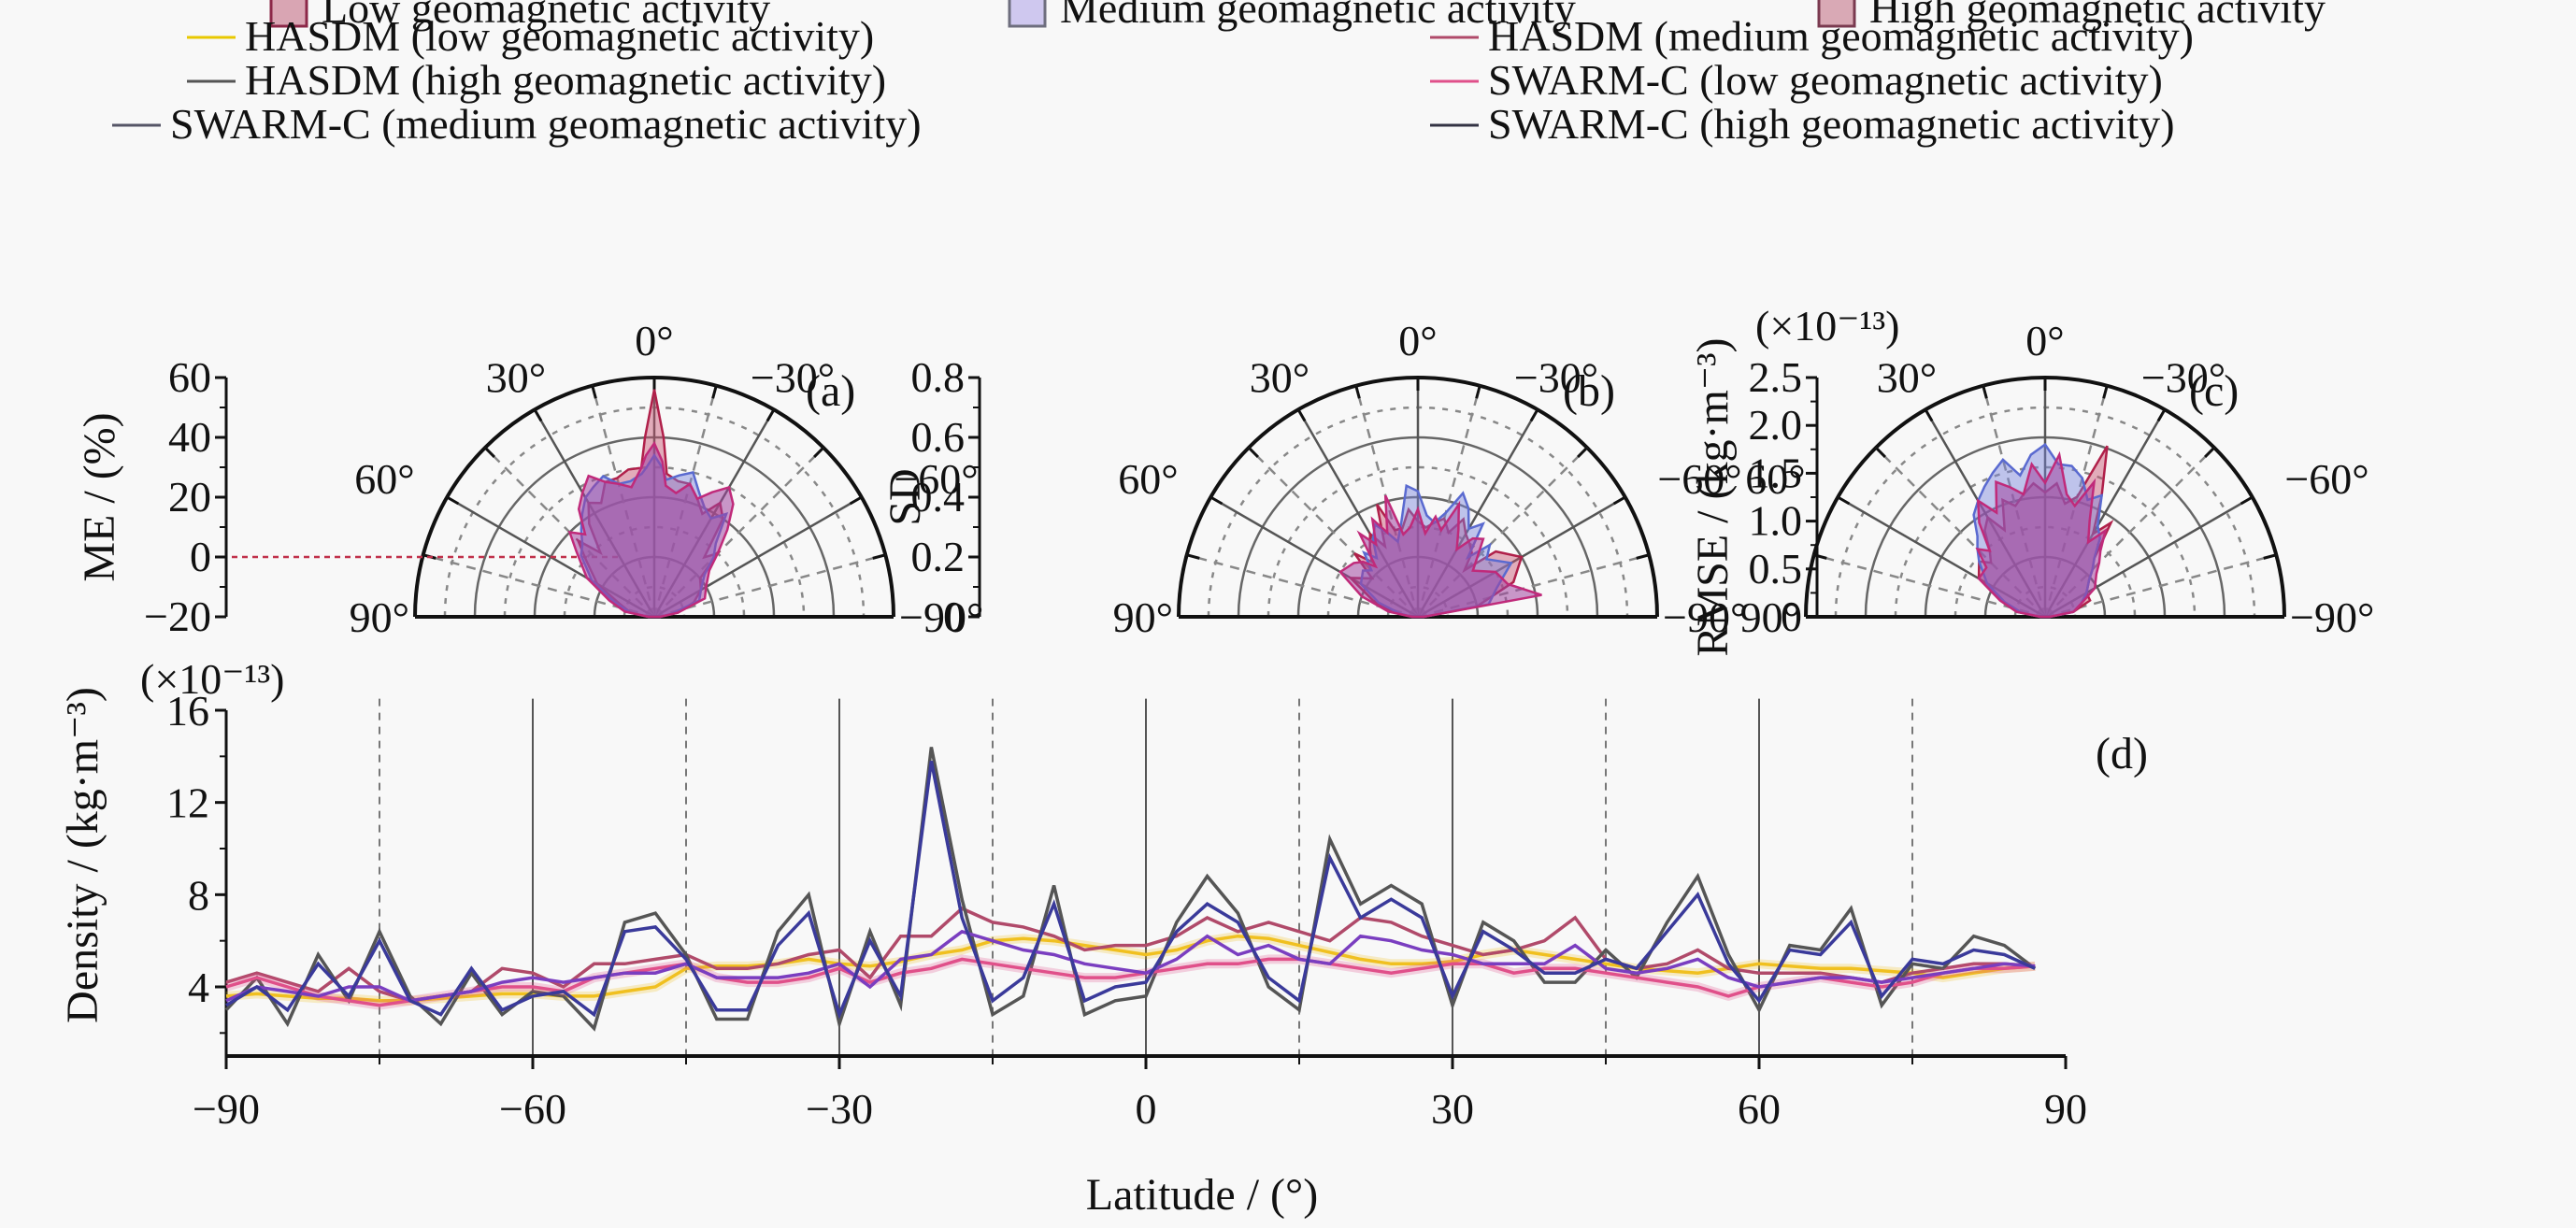 The width and height of the screenshot is (2576, 1228). What do you see at coordinates (2097, 16) in the screenshot?
I see `legend-label: High geomagnetic activity` at bounding box center [2097, 16].